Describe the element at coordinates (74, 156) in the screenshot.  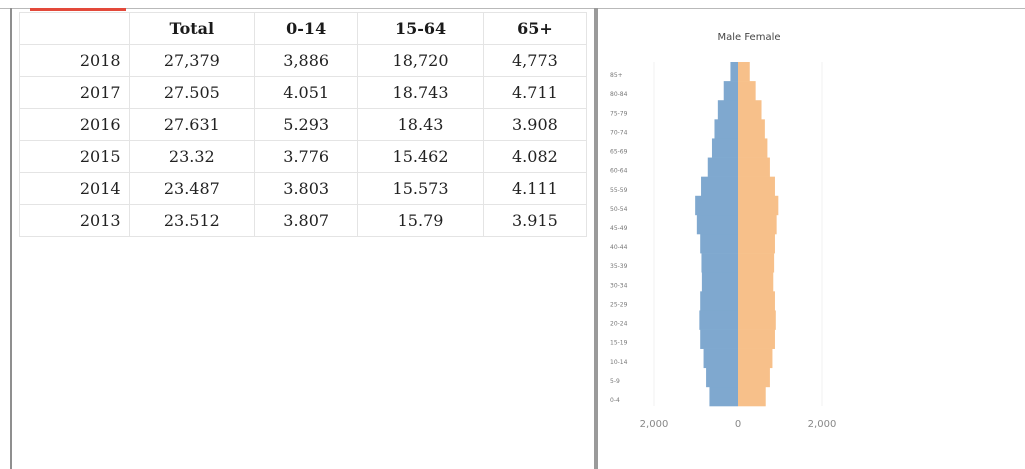
I see `year-cell: 2015` at that location.